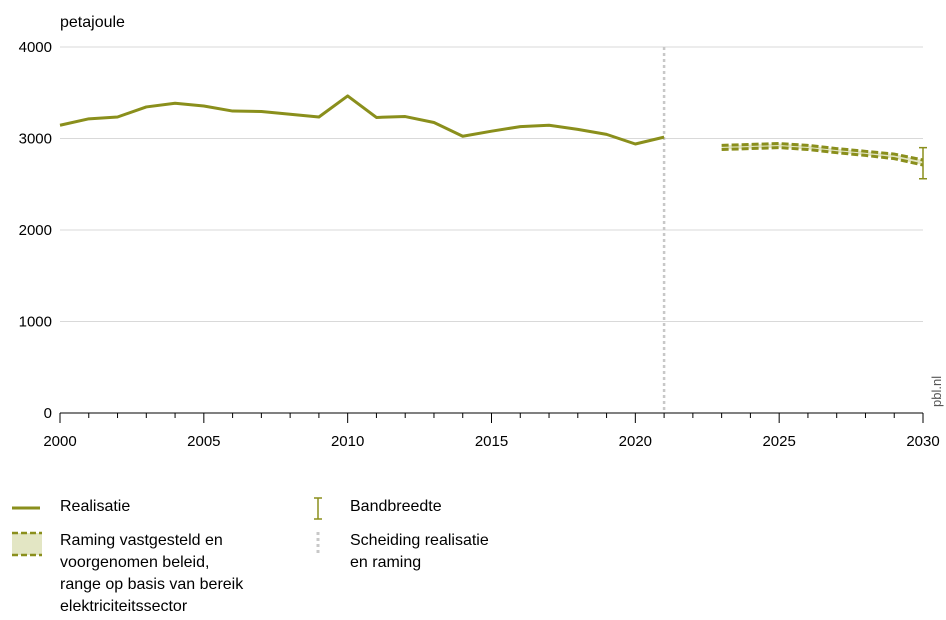  I want to click on y-tick-label: 2000, so click(35, 230).